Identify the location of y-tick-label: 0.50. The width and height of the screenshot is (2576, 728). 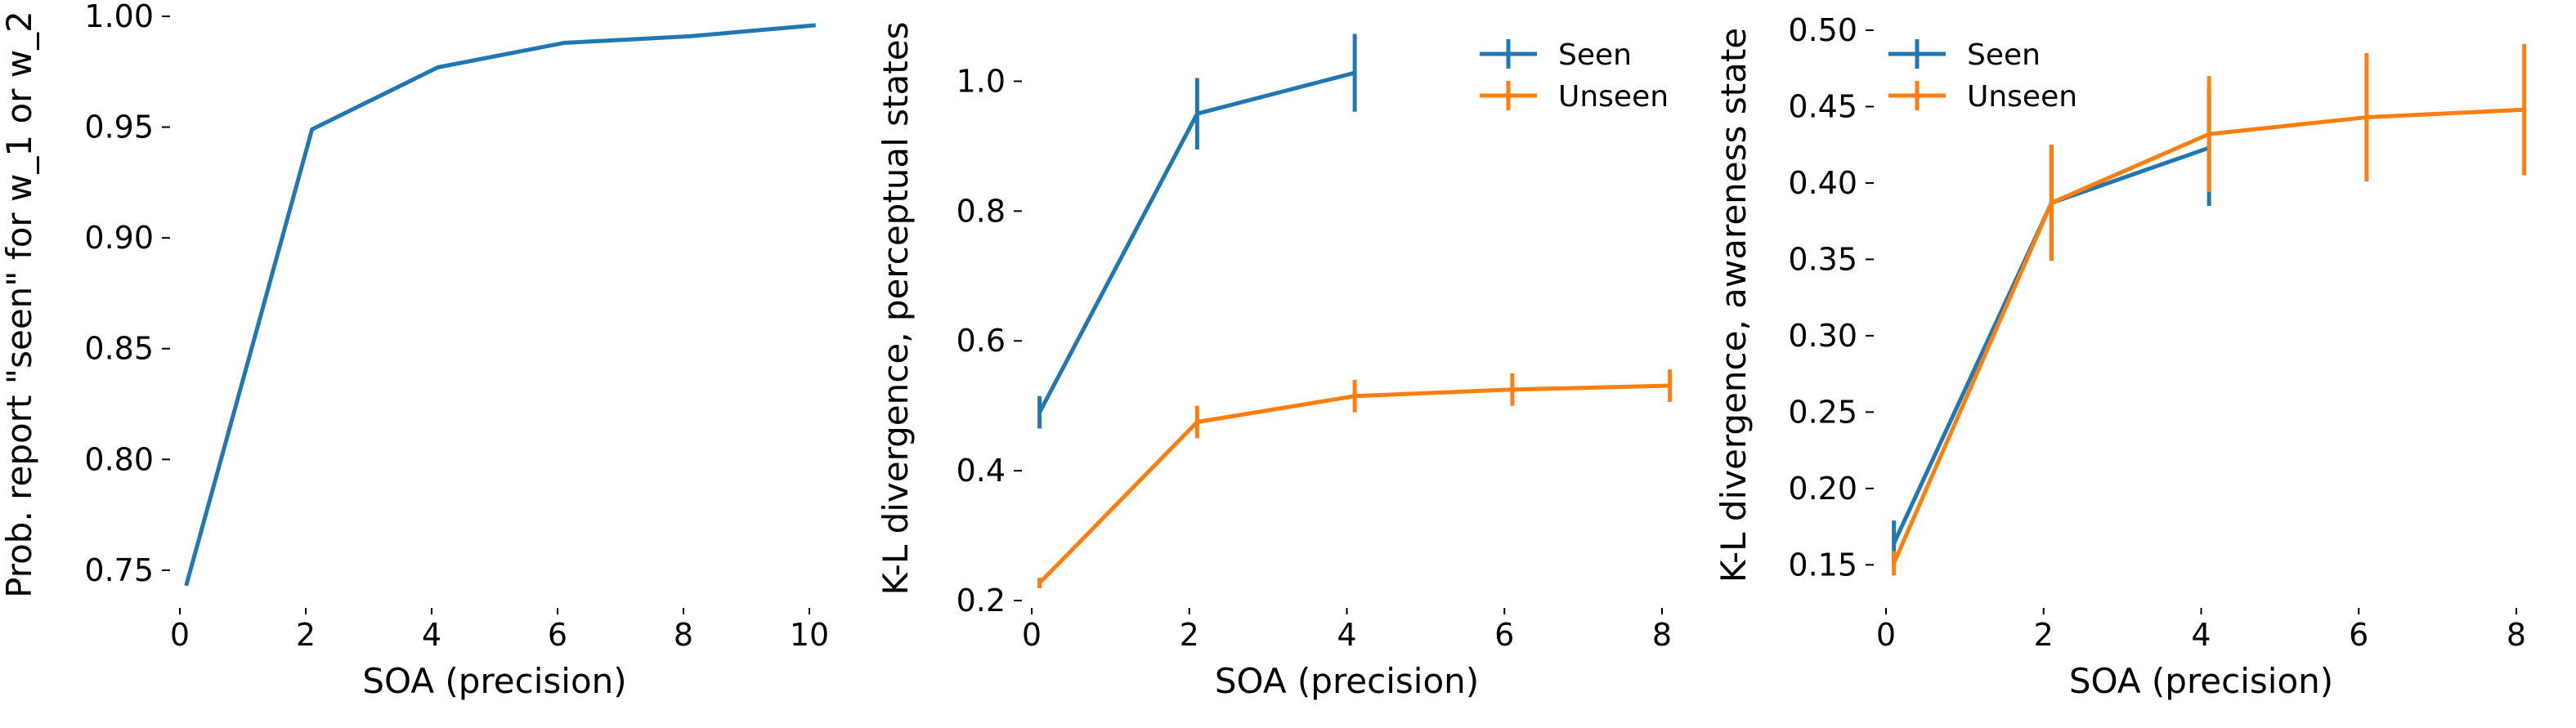
(1822, 30).